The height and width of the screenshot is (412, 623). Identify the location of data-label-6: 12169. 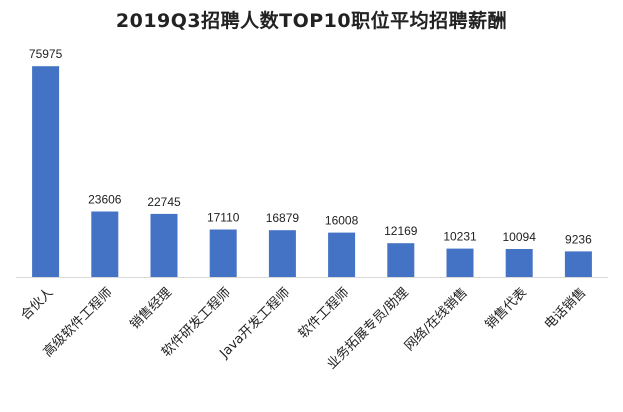
(401, 231).